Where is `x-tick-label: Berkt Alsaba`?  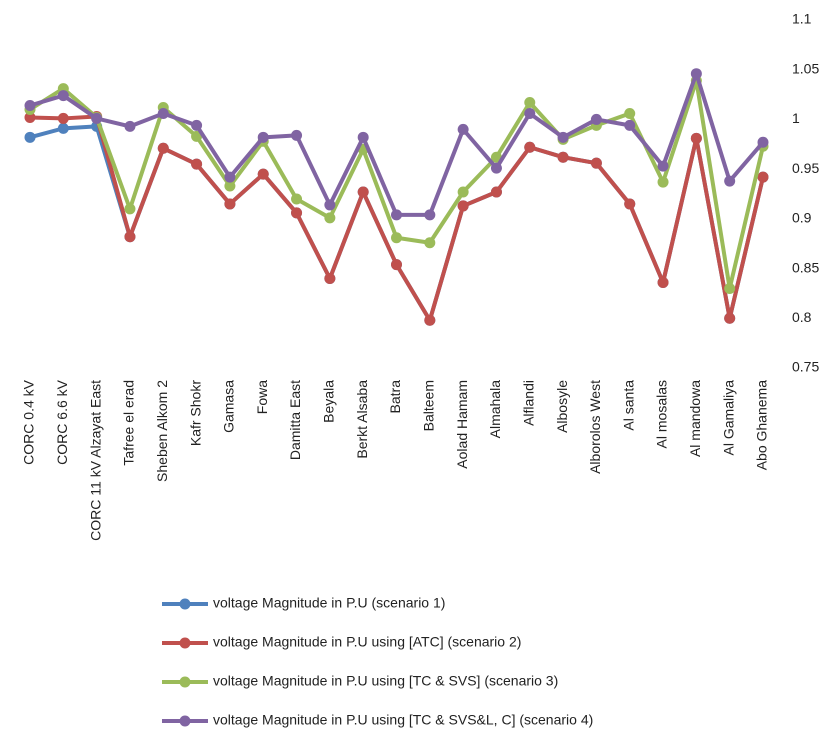 x-tick-label: Berkt Alsaba is located at coordinates (362, 419).